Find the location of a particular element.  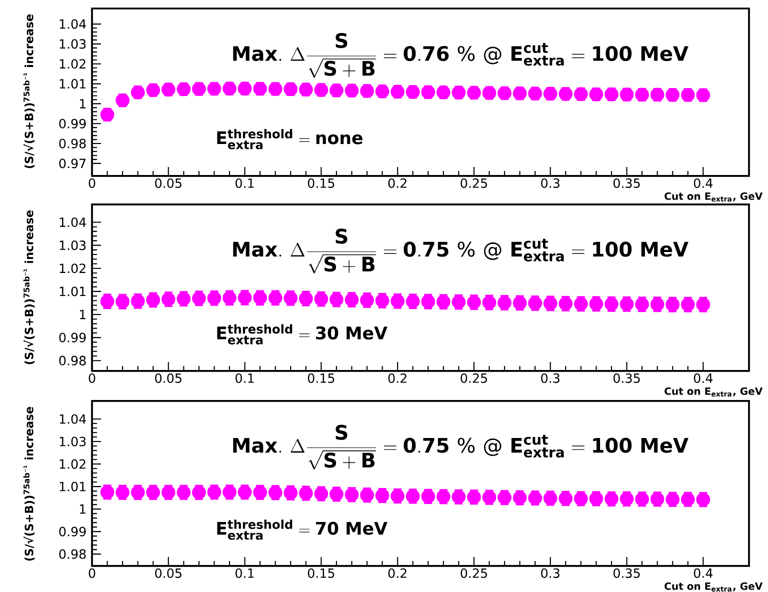

y-tick-label: 0.98 is located at coordinates (72, 361).